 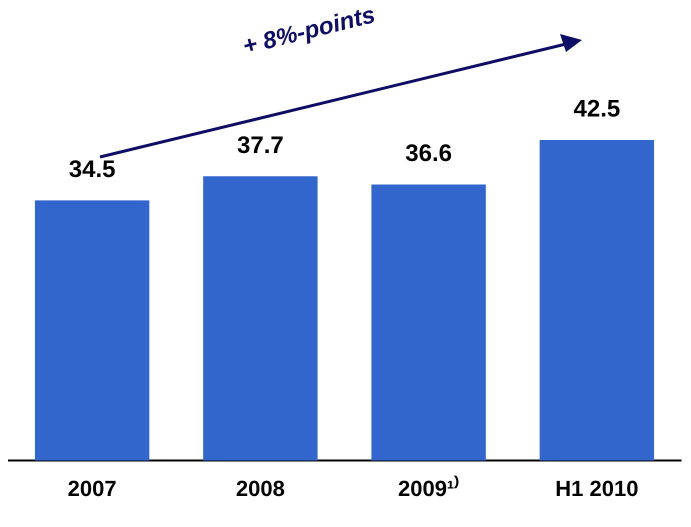 I want to click on text: + 8%-points, so click(x=309, y=31).